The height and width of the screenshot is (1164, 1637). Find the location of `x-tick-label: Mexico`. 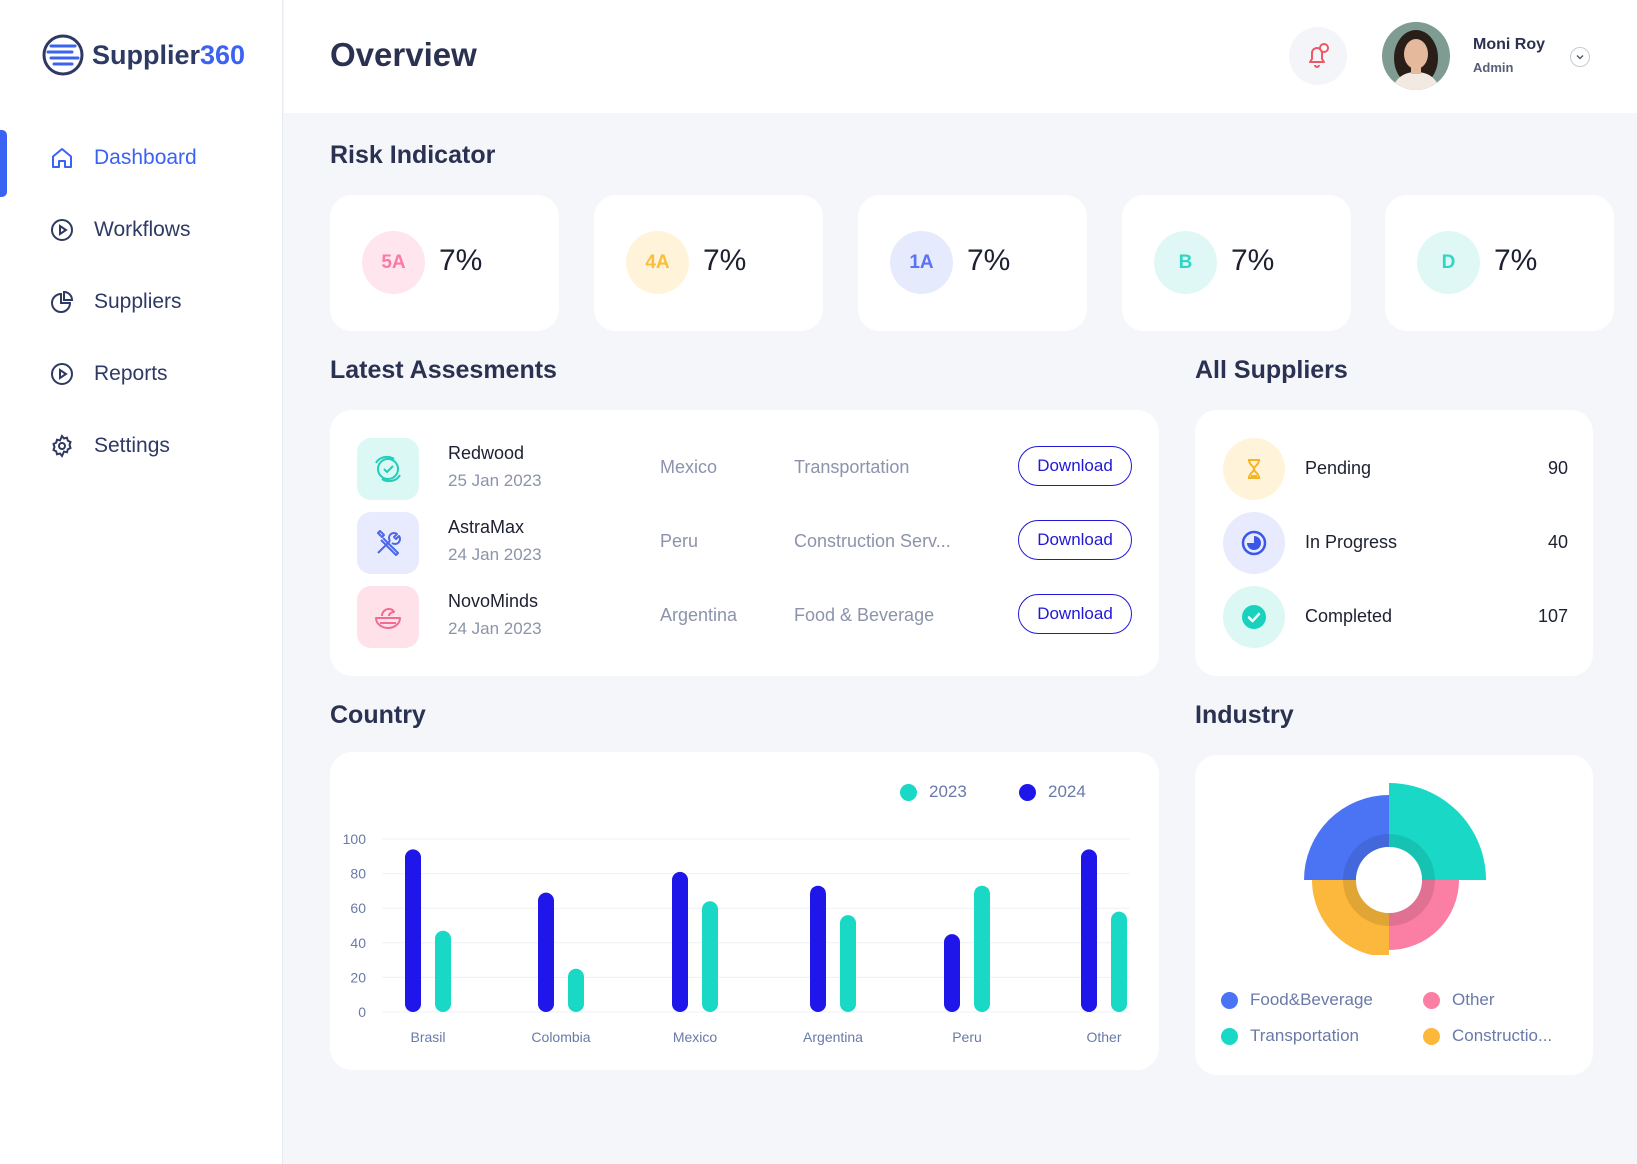

x-tick-label: Mexico is located at coordinates (695, 1037).